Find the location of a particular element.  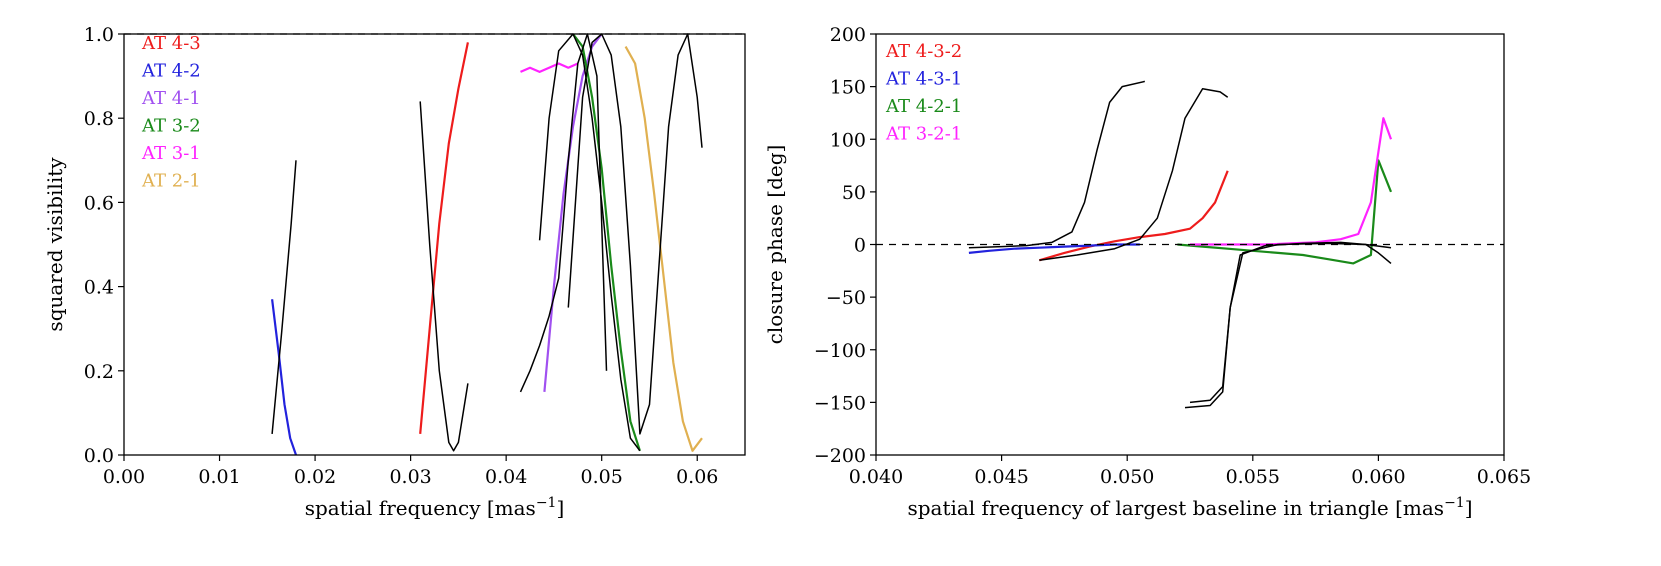

visibility-x-tick-label: 0.05 is located at coordinates (602, 477).